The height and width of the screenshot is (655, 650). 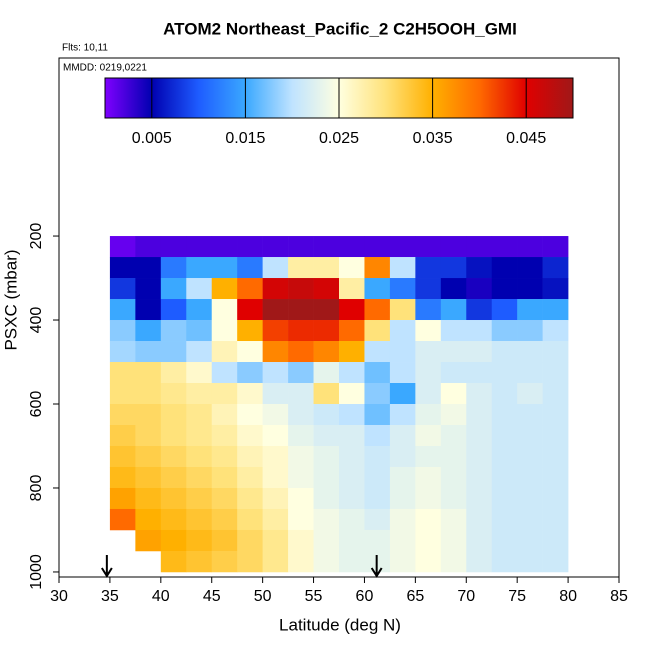 What do you see at coordinates (85, 48) in the screenshot?
I see `subtitle: Flts: 10,11` at bounding box center [85, 48].